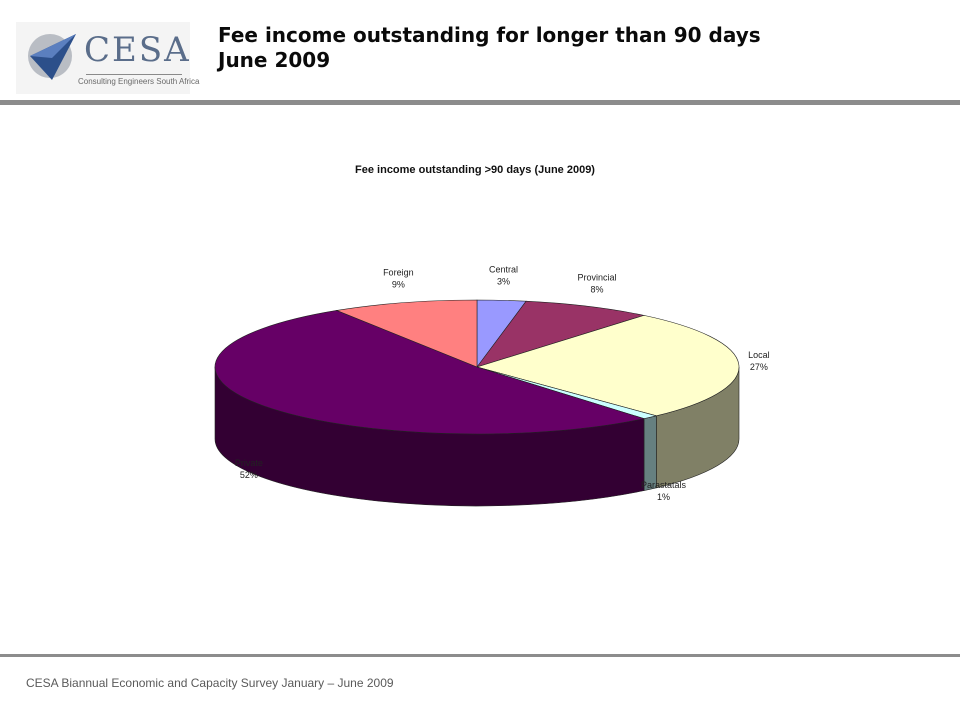 Image resolution: width=960 pixels, height=720 pixels. I want to click on cesa-logo: CESA Consulting Engineers South Africa, so click(107, 58).